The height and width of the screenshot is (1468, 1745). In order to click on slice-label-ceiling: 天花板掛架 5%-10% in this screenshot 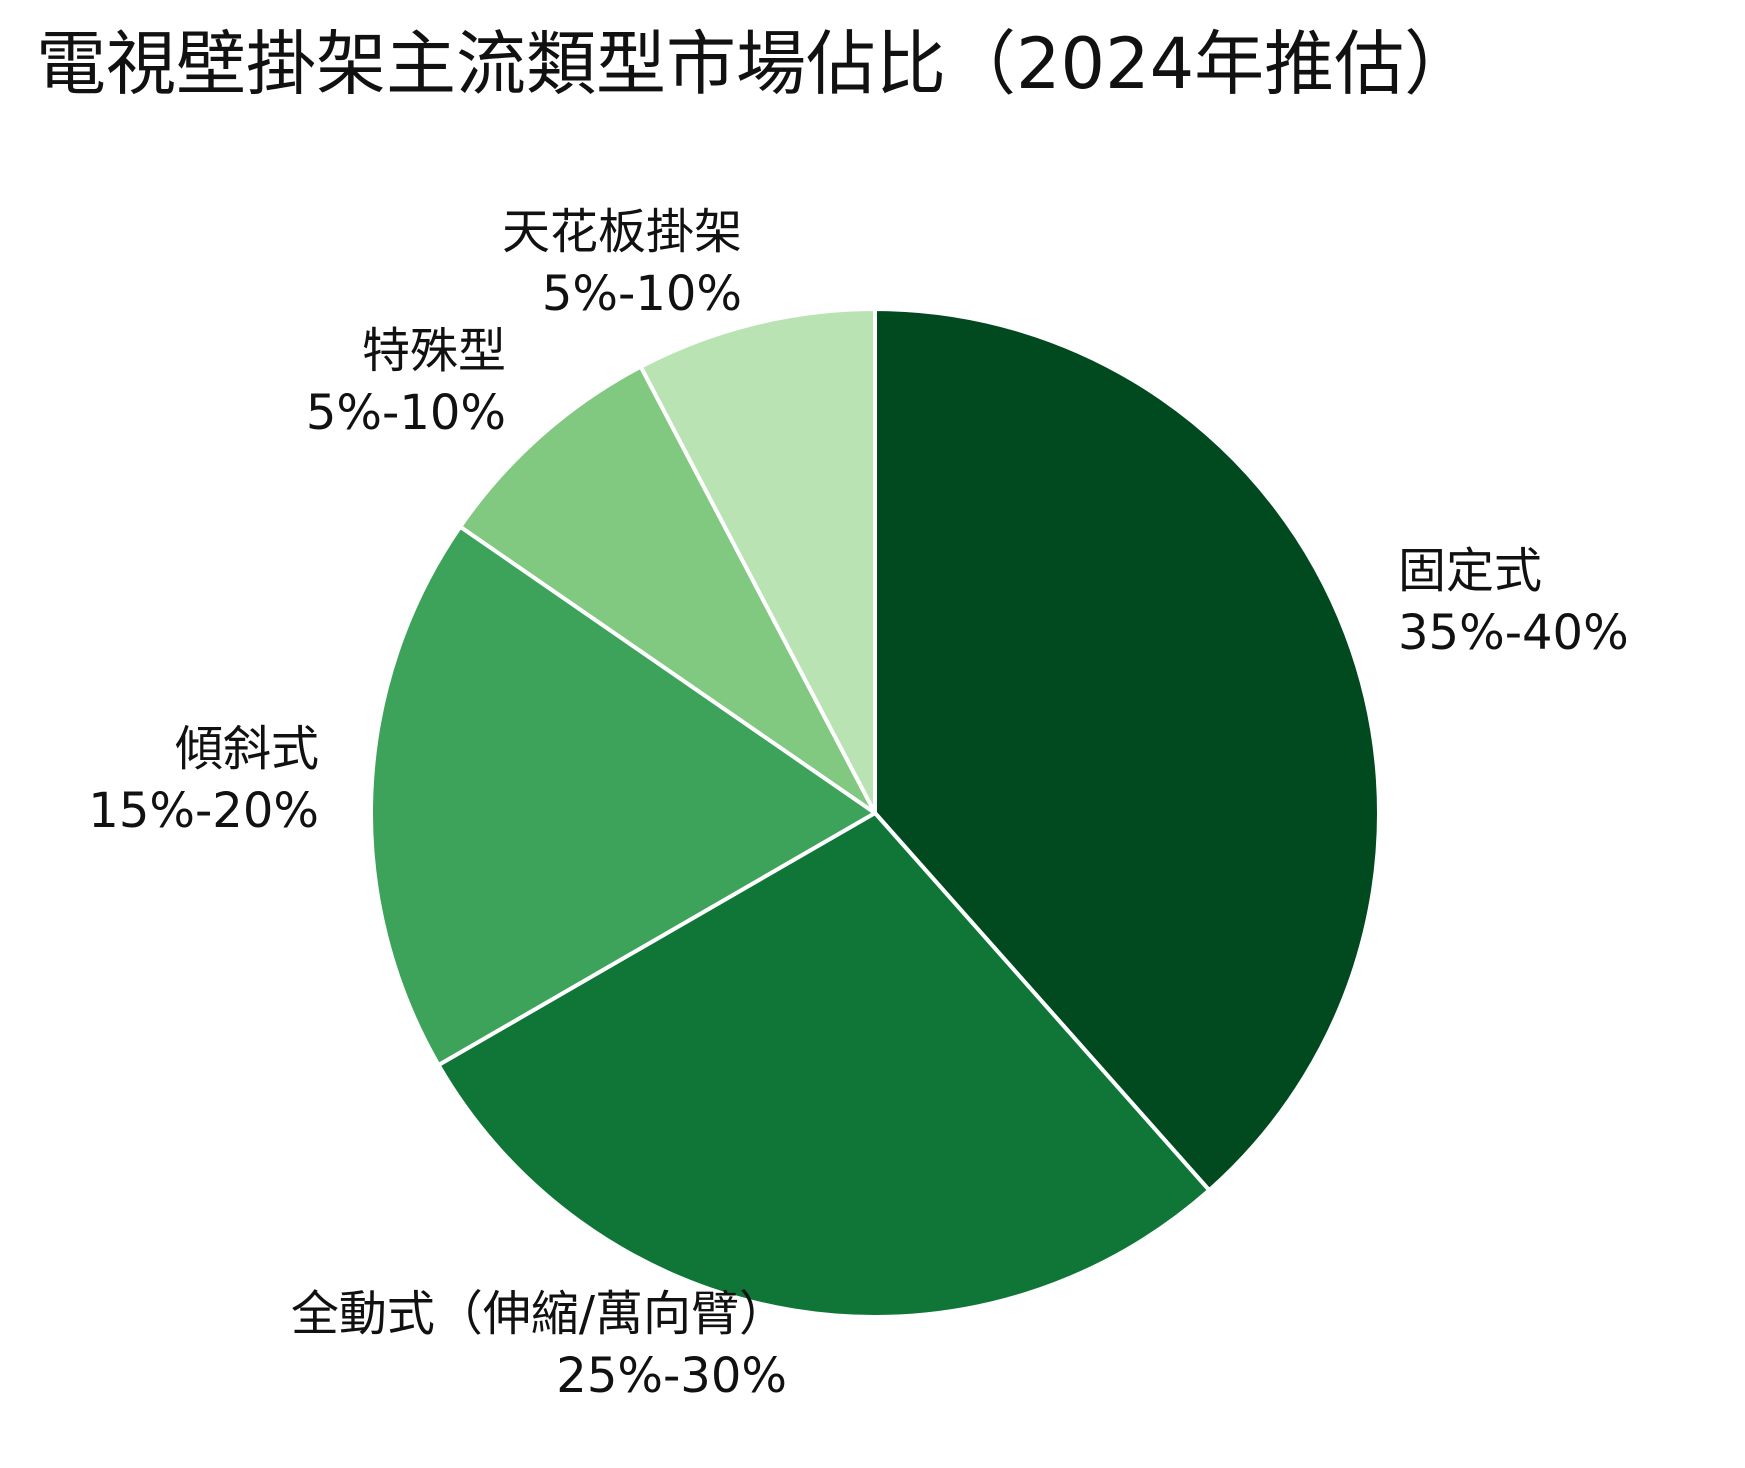, I will do `click(622, 263)`.